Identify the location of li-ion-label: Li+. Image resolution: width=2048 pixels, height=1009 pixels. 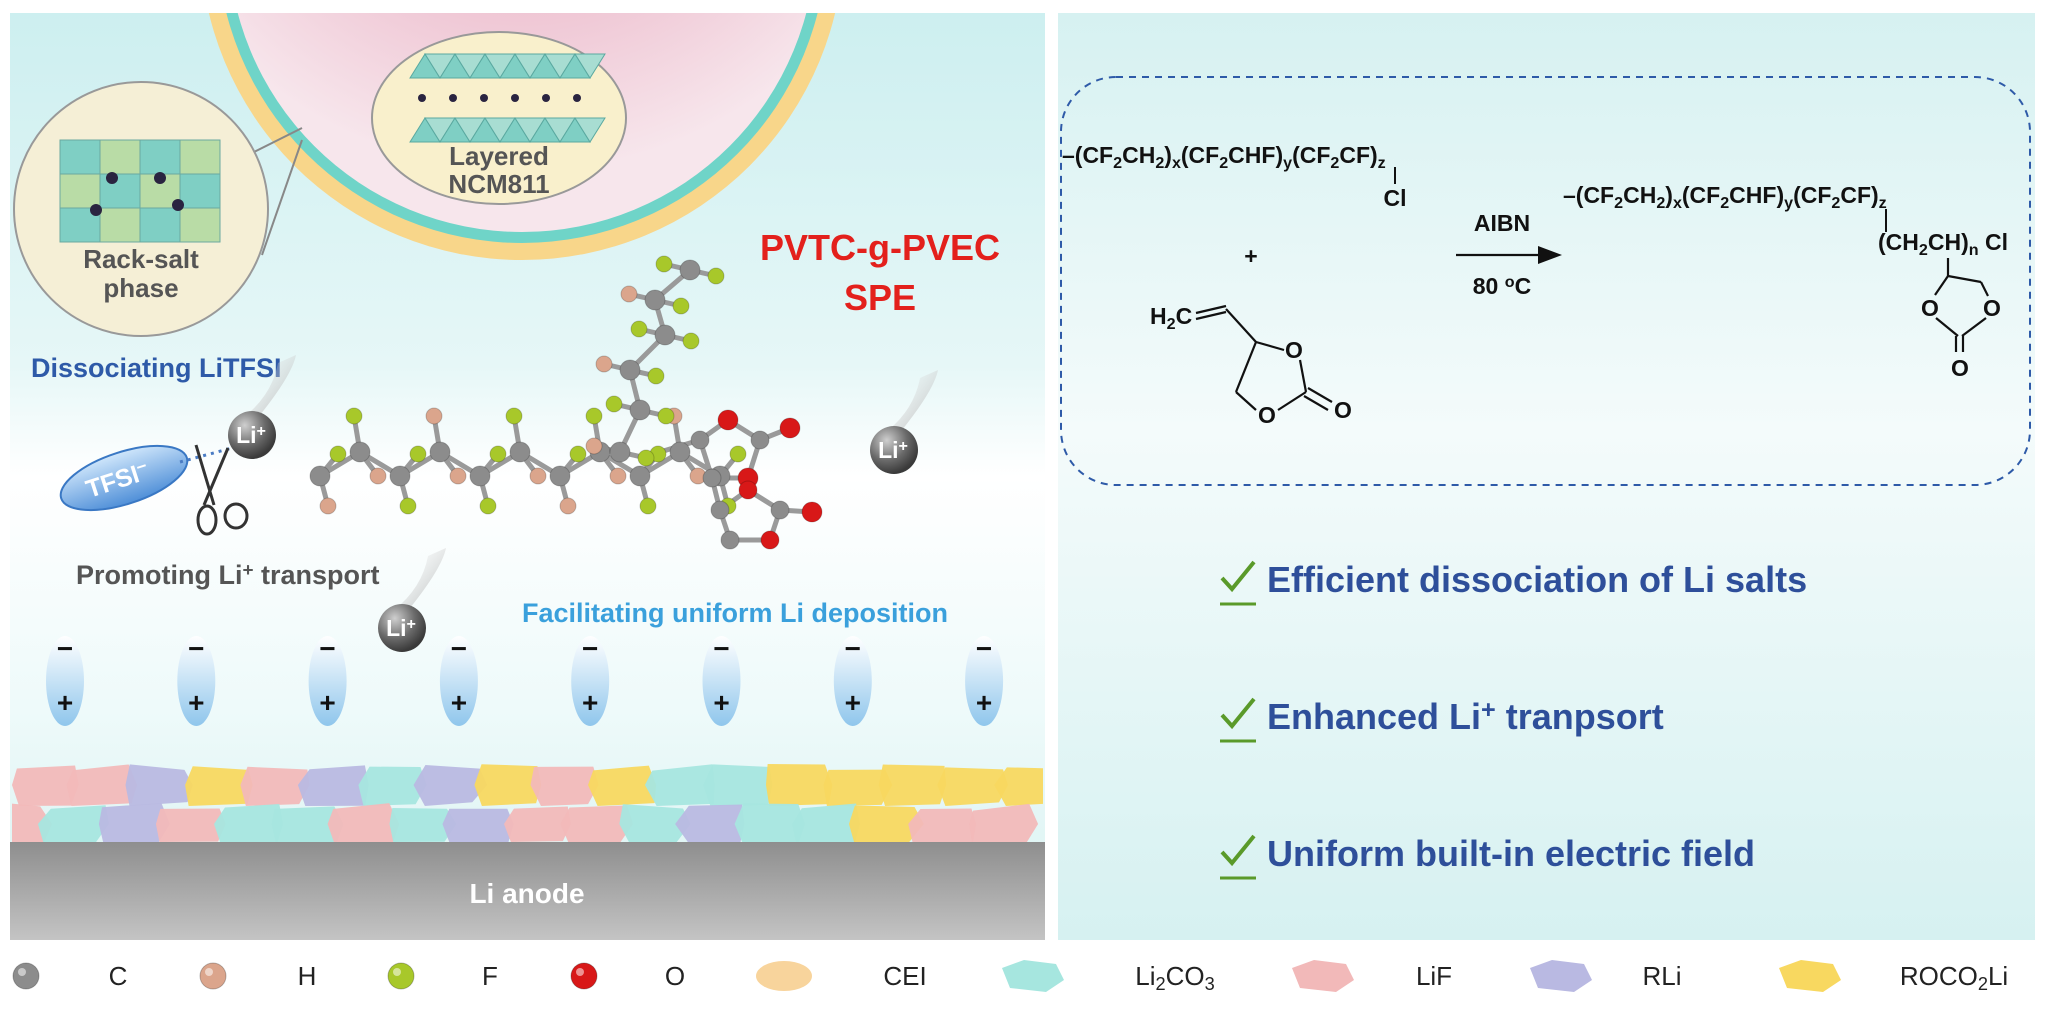
(251, 435).